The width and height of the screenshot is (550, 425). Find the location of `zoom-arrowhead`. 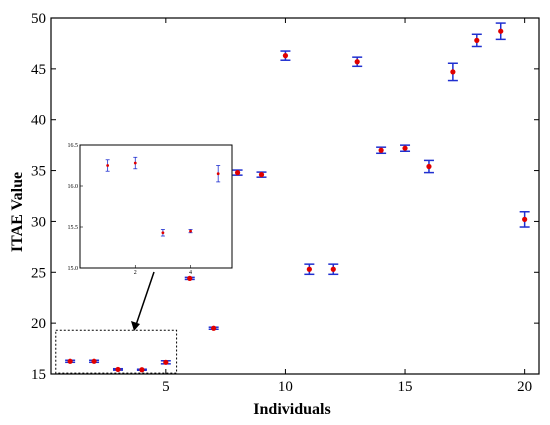

zoom-arrowhead is located at coordinates (135, 326).